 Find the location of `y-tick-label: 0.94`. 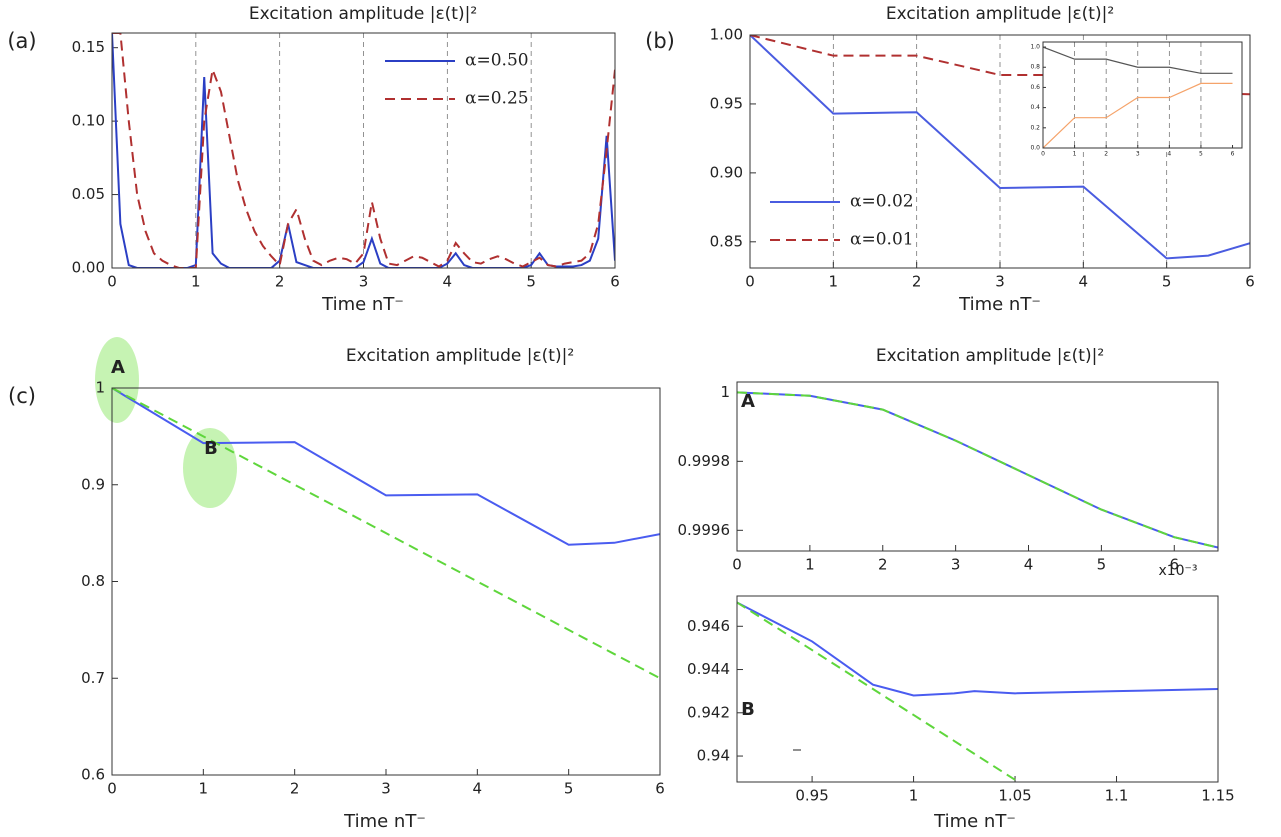

y-tick-label: 0.94 is located at coordinates (713, 756).